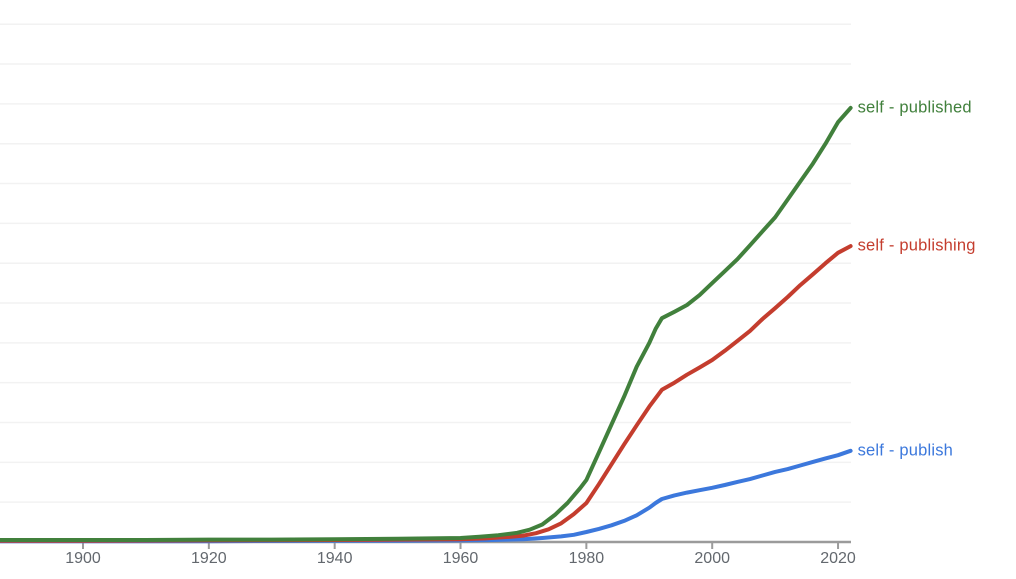 This screenshot has height=579, width=1016. What do you see at coordinates (712, 558) in the screenshot?
I see `x-tick-label-2000: 2000` at bounding box center [712, 558].